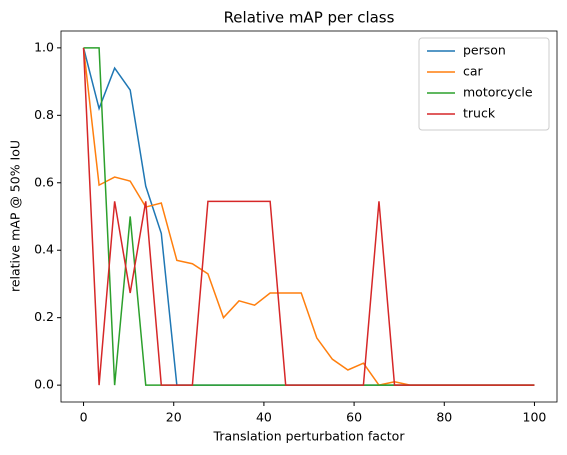 This screenshot has height=455, width=567. What do you see at coordinates (498, 92) in the screenshot?
I see `legend-label: motorcycle` at bounding box center [498, 92].